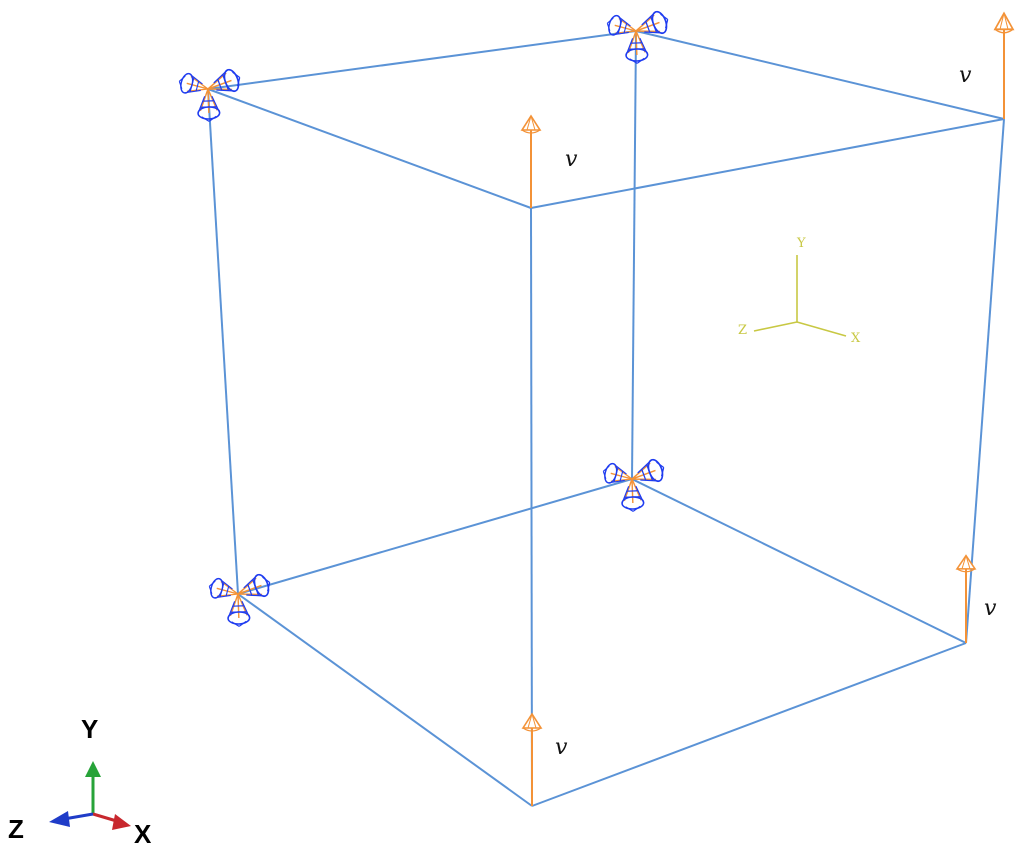  Describe the element at coordinates (16, 829) in the screenshot. I see `triad-z-label: Z` at that location.